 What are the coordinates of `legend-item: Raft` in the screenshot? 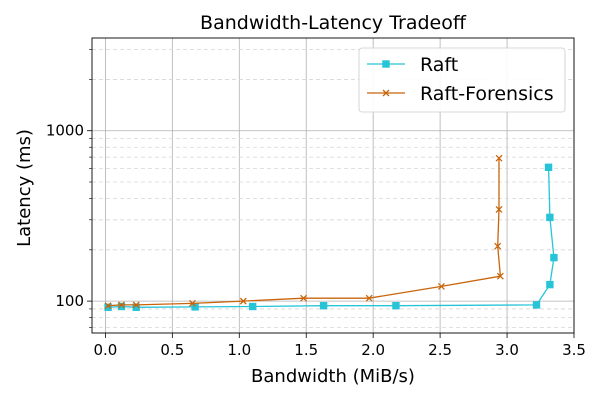 It's located at (412, 65).